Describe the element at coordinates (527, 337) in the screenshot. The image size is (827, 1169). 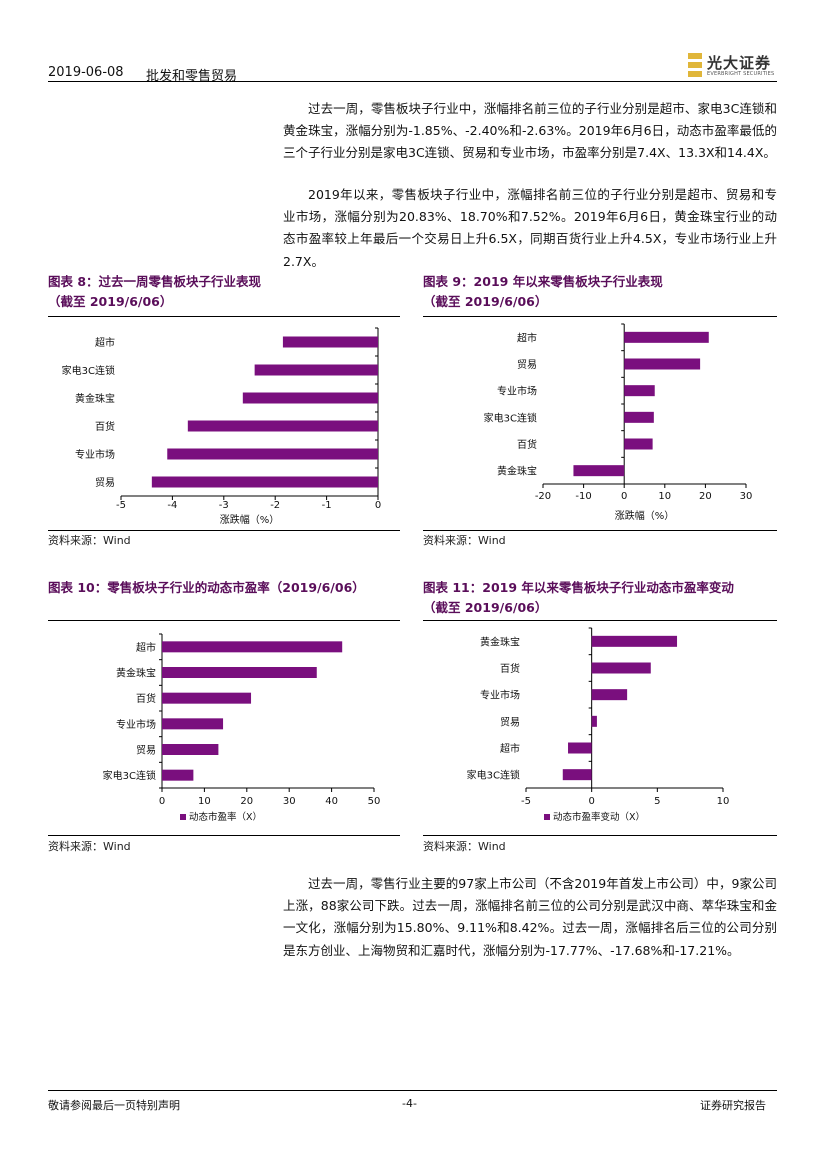
I see `fig9-cat-label-0: 超市` at that location.